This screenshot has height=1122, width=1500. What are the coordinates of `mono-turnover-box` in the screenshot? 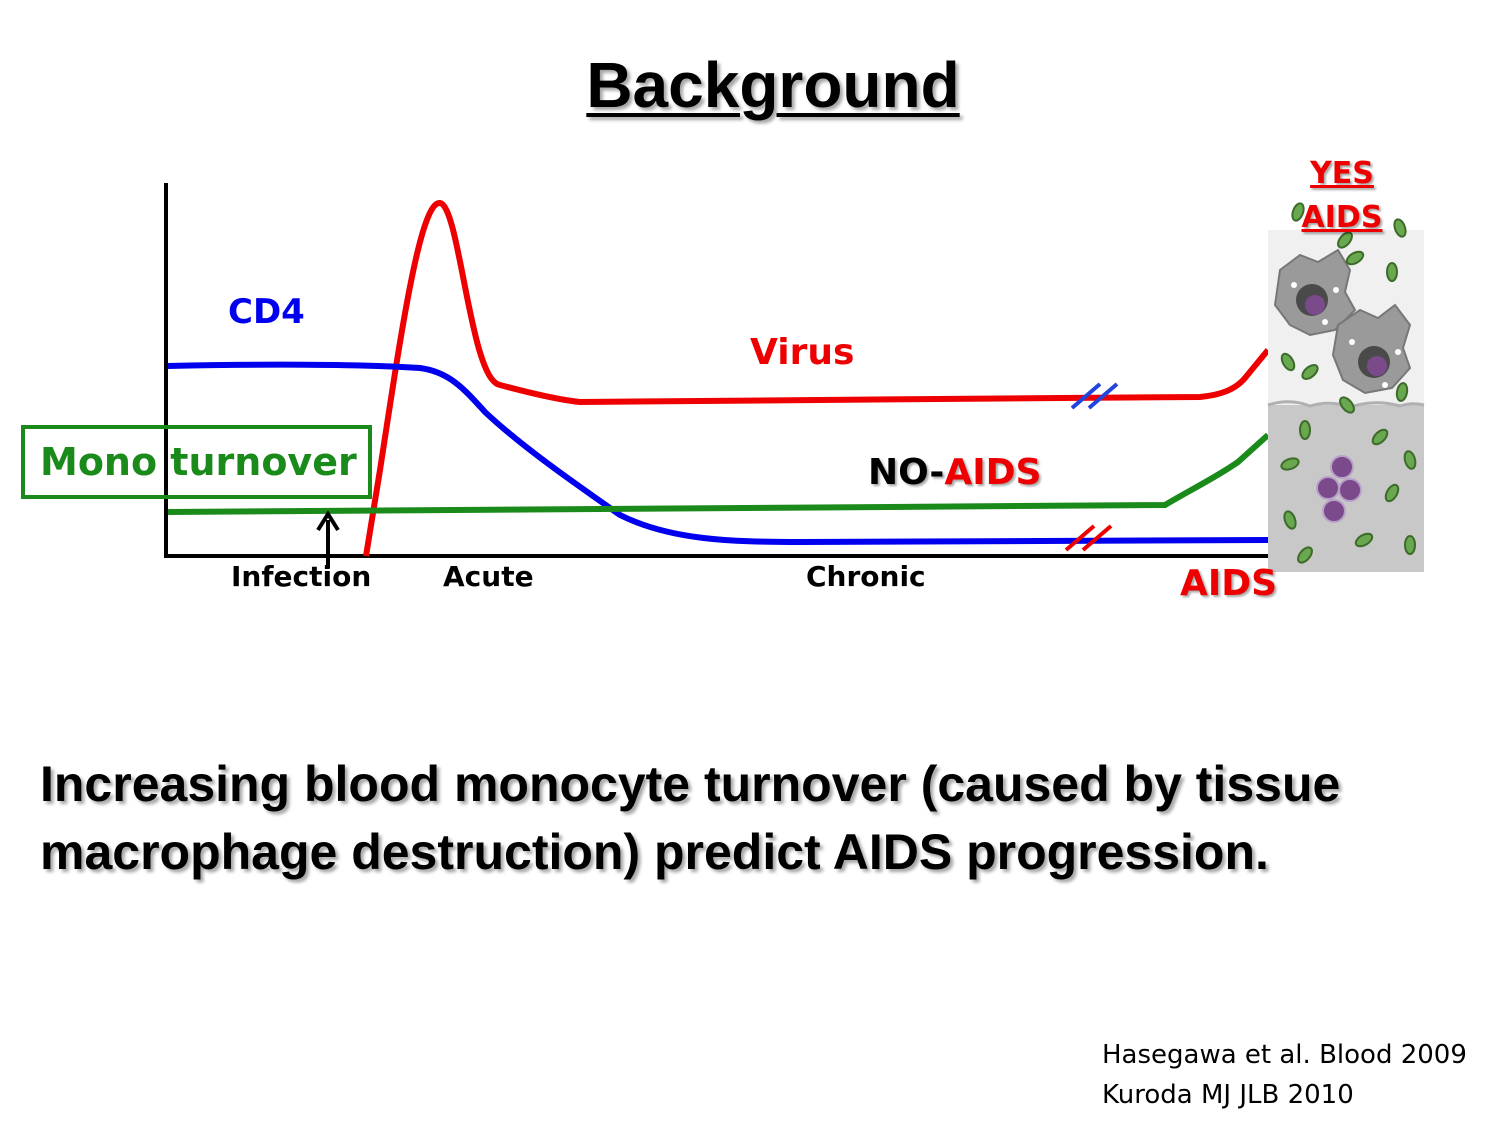 It's located at (196, 462).